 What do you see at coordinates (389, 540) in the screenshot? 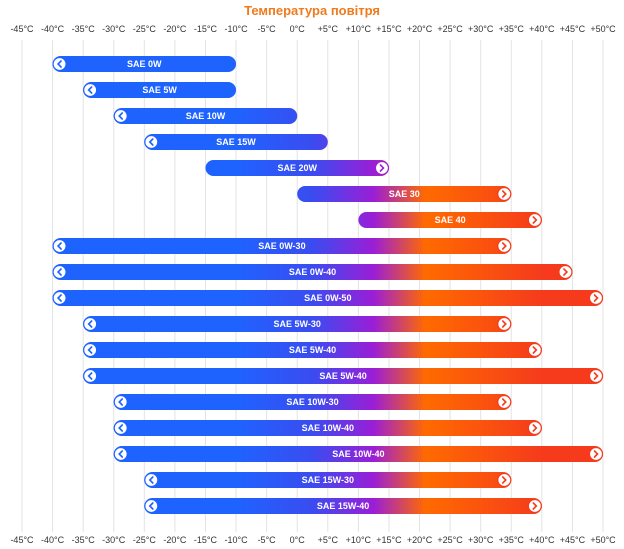
I see `x-tick-label-bottom: +15°C` at bounding box center [389, 540].